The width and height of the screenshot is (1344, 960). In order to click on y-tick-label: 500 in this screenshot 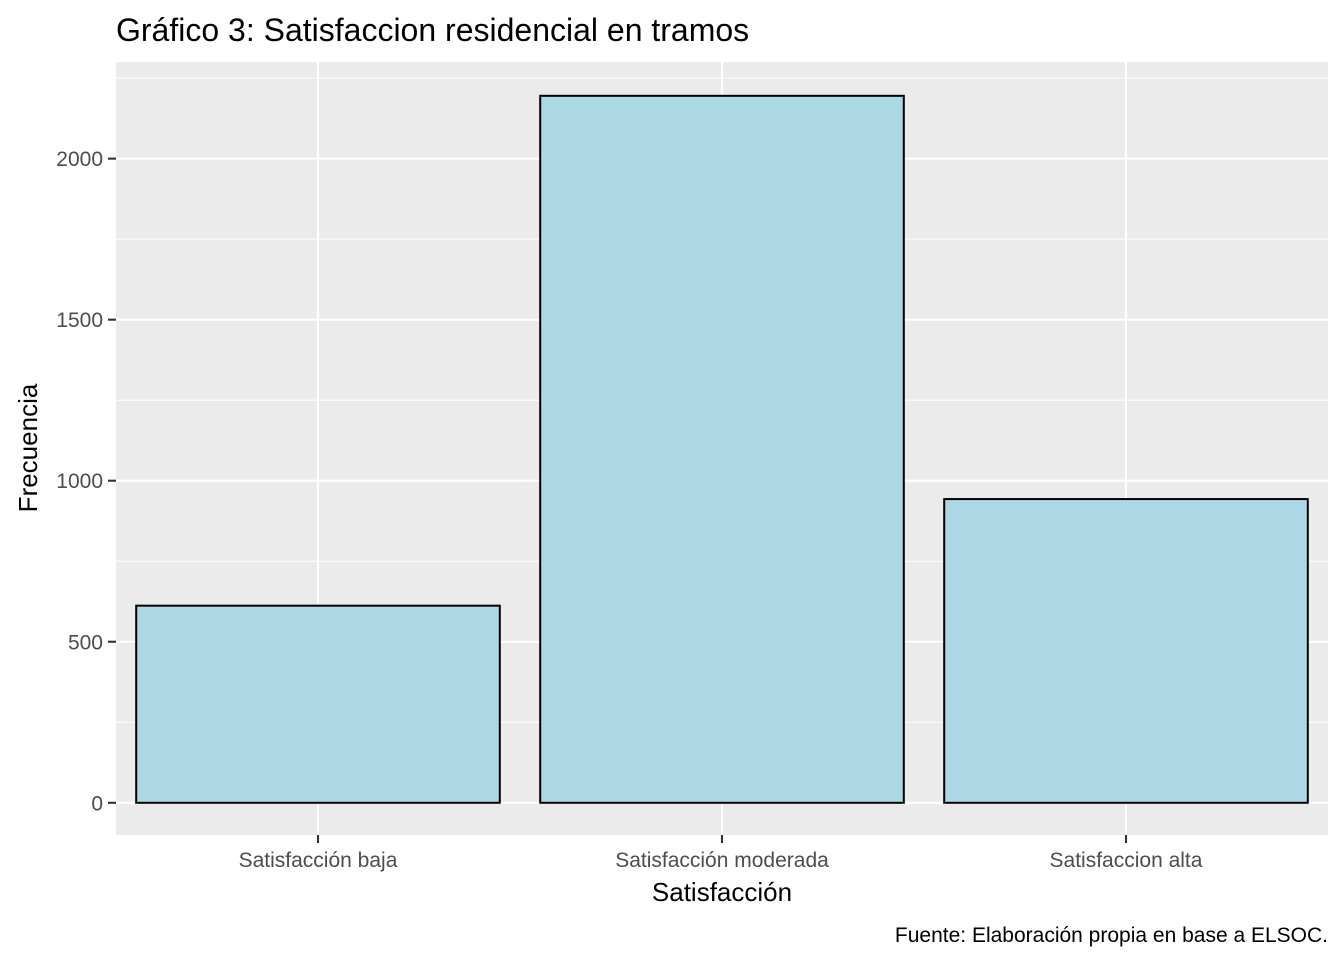, I will do `click(85, 642)`.